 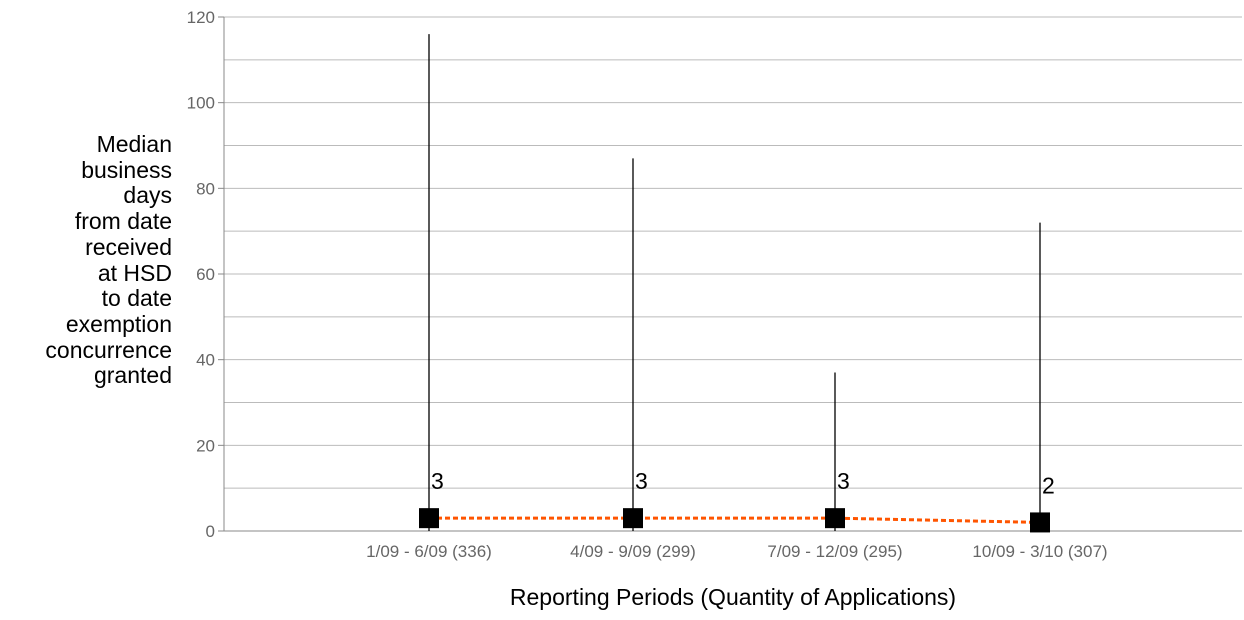 I want to click on x-tick-label: 7/09 - 12/09 (295), so click(x=834, y=551).